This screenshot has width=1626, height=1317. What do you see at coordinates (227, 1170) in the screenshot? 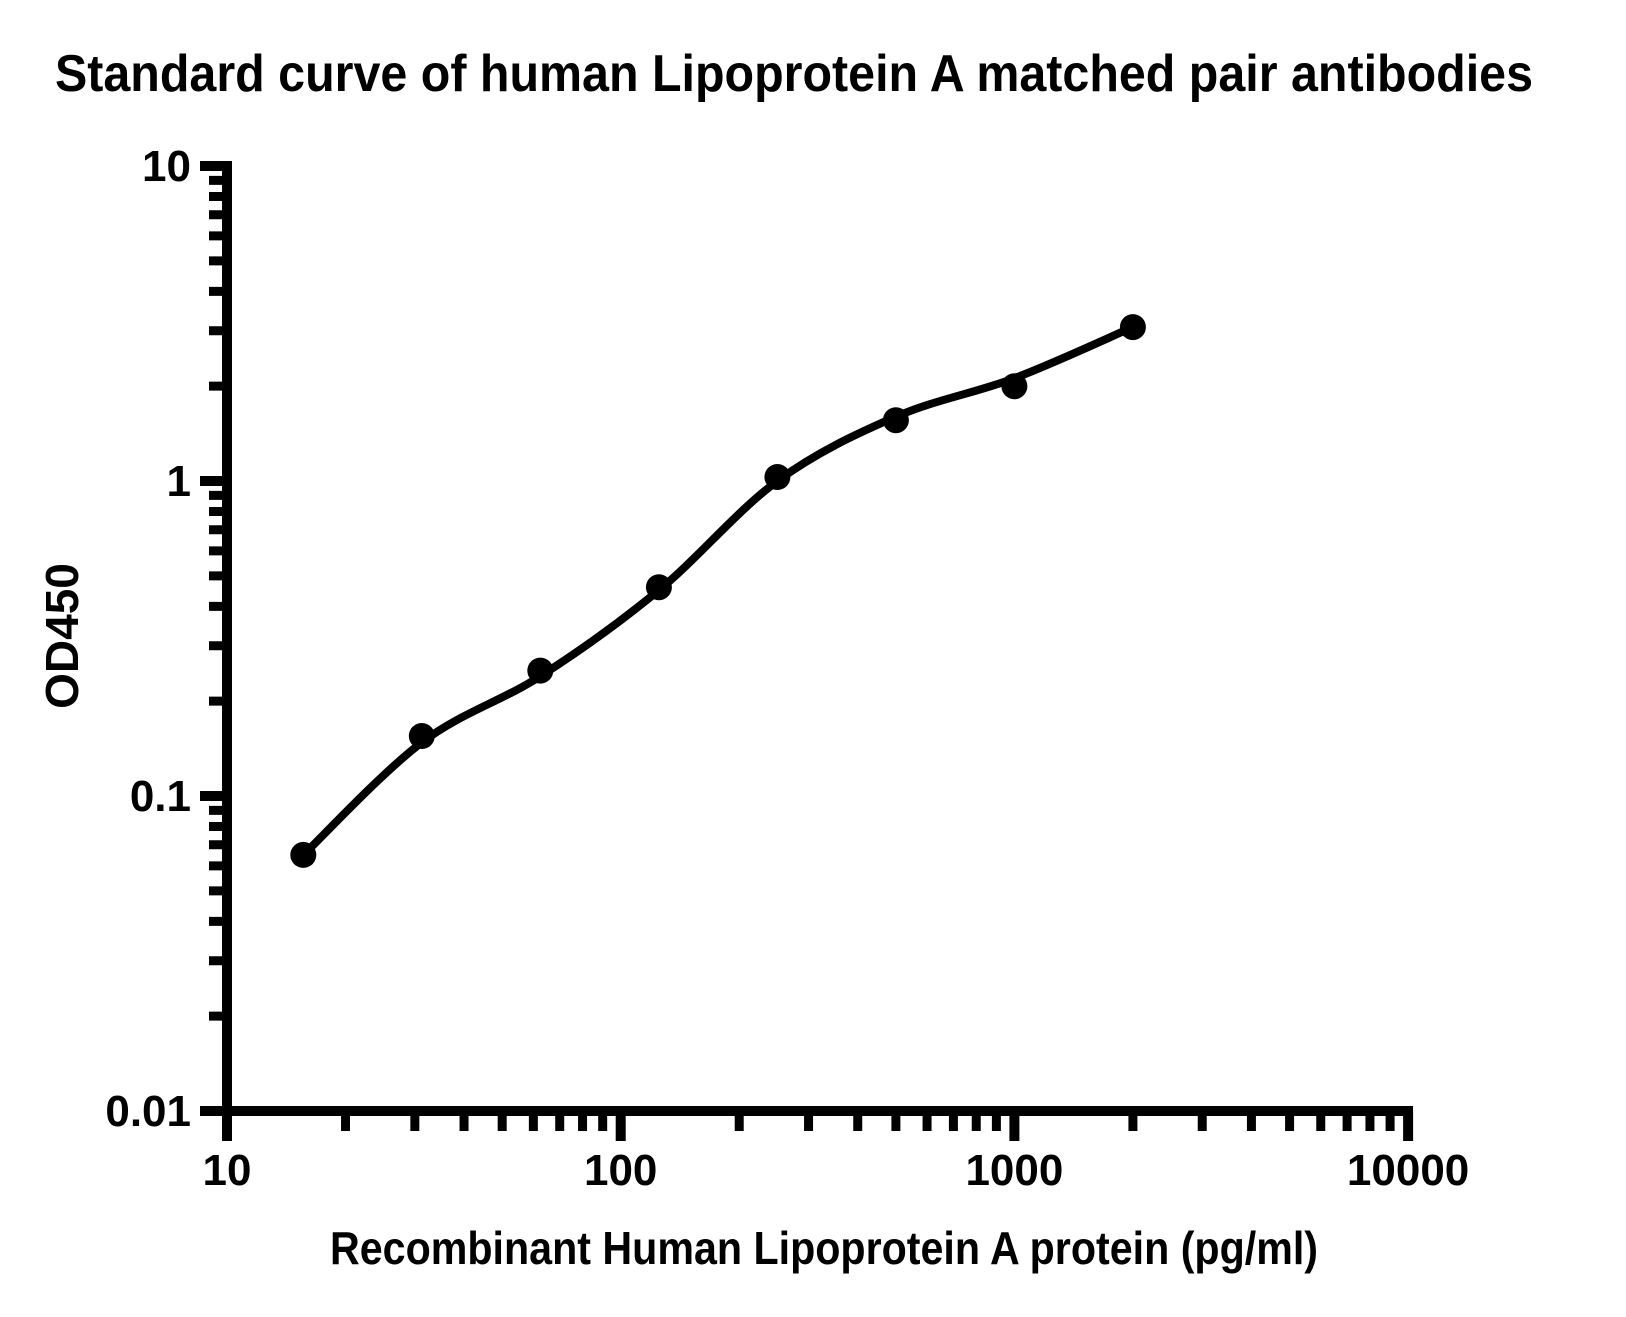
I see `x-tick-label: 10` at bounding box center [227, 1170].